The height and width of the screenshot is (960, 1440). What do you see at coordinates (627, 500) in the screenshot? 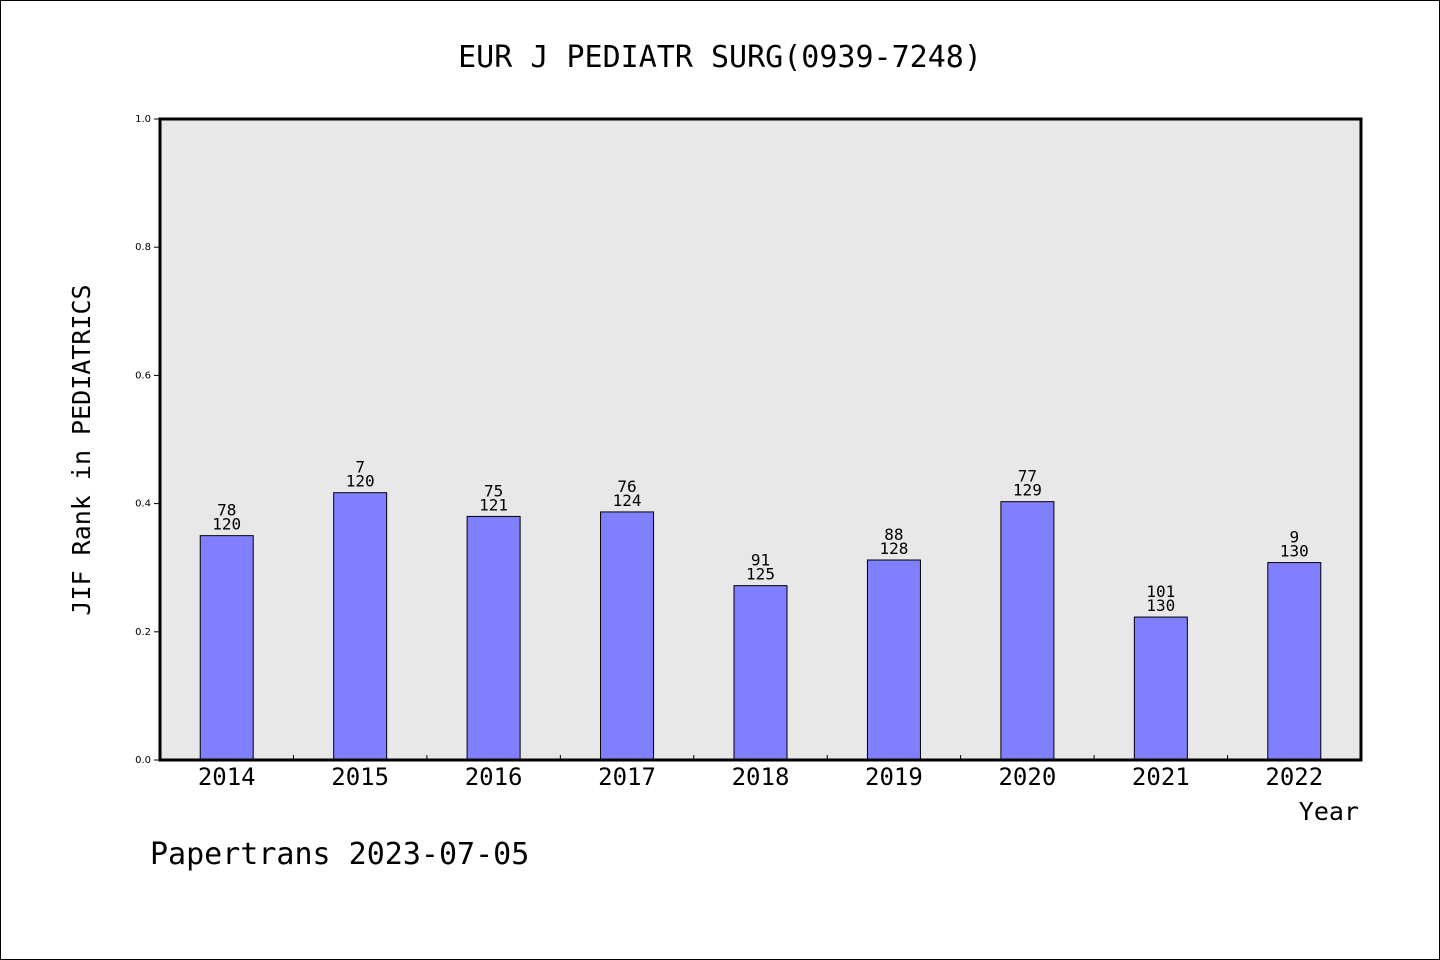
I see `bar-total-label-2017: 124` at bounding box center [627, 500].